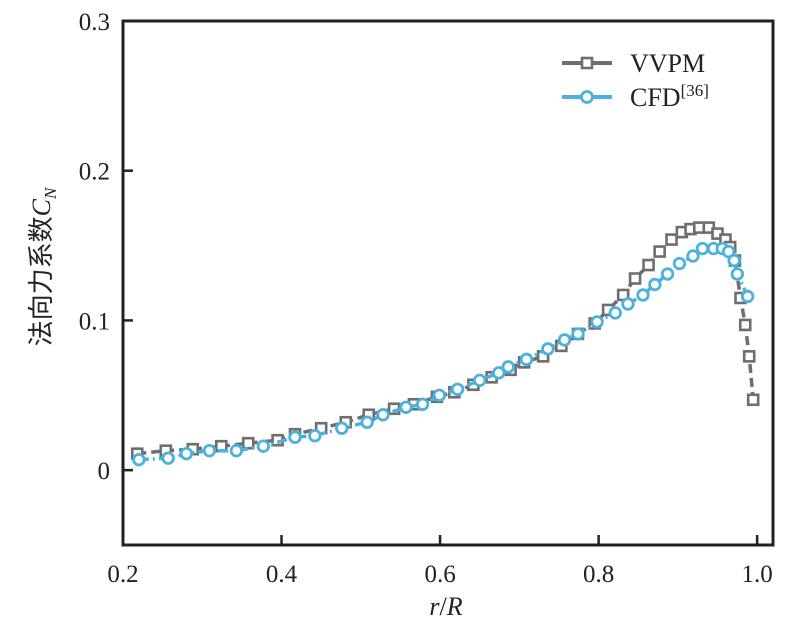 The image size is (793, 626). What do you see at coordinates (94, 172) in the screenshot?
I see `y-tick-label: 0.2` at bounding box center [94, 172].